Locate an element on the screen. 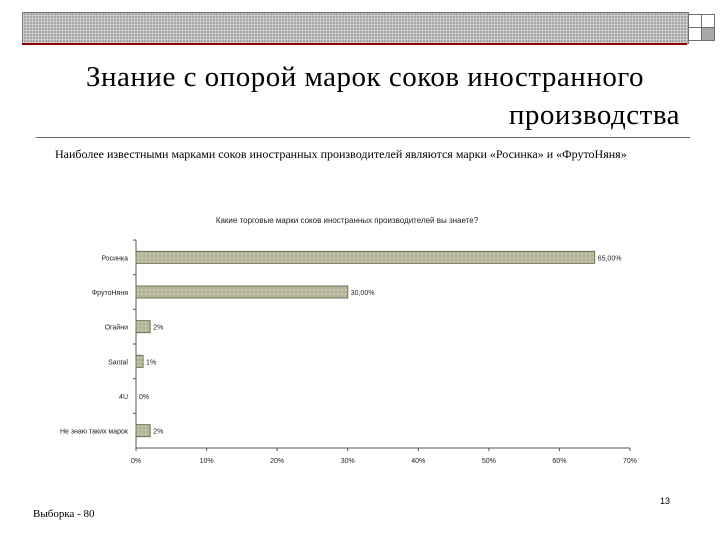 Image resolution: width=720 pixels, height=540 pixels. slide-title-line2: производства is located at coordinates (594, 115).